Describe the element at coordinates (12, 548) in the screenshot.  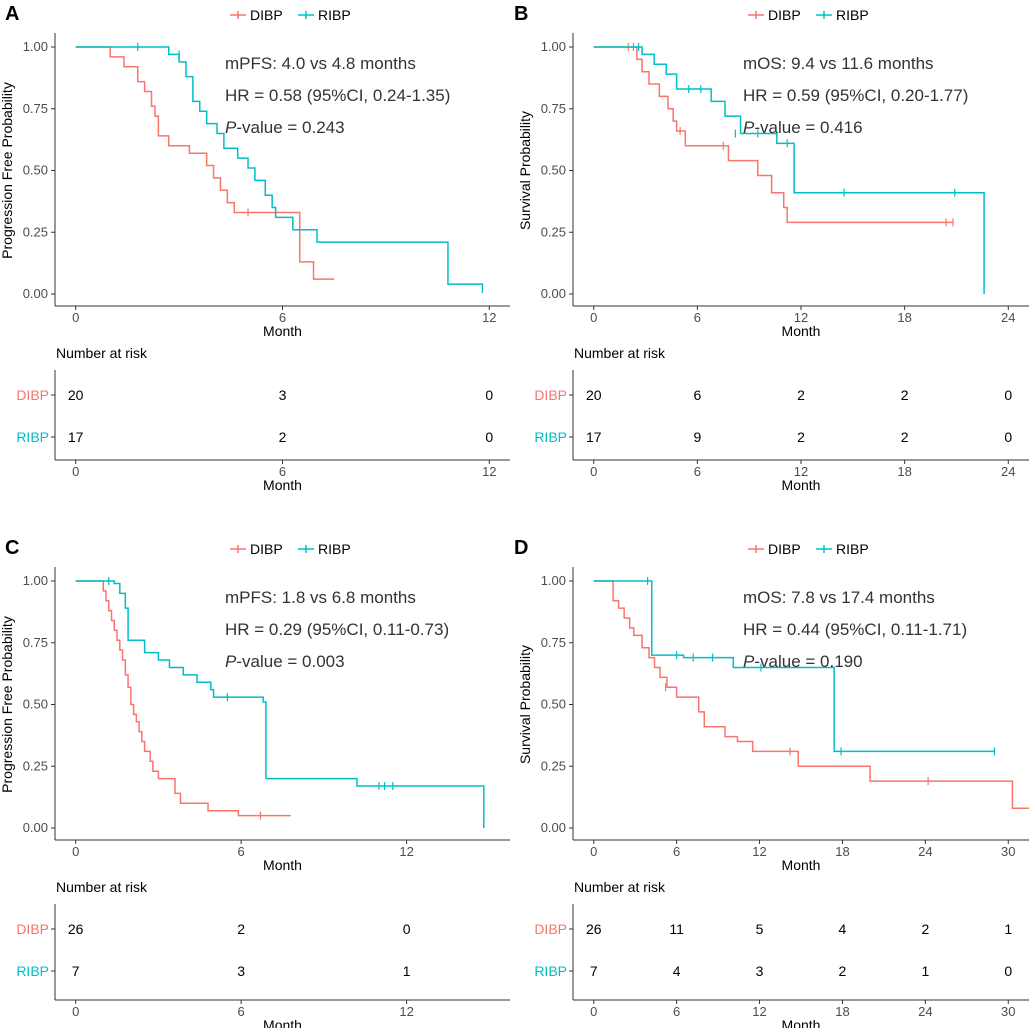
I see `panel-label: C` at that location.